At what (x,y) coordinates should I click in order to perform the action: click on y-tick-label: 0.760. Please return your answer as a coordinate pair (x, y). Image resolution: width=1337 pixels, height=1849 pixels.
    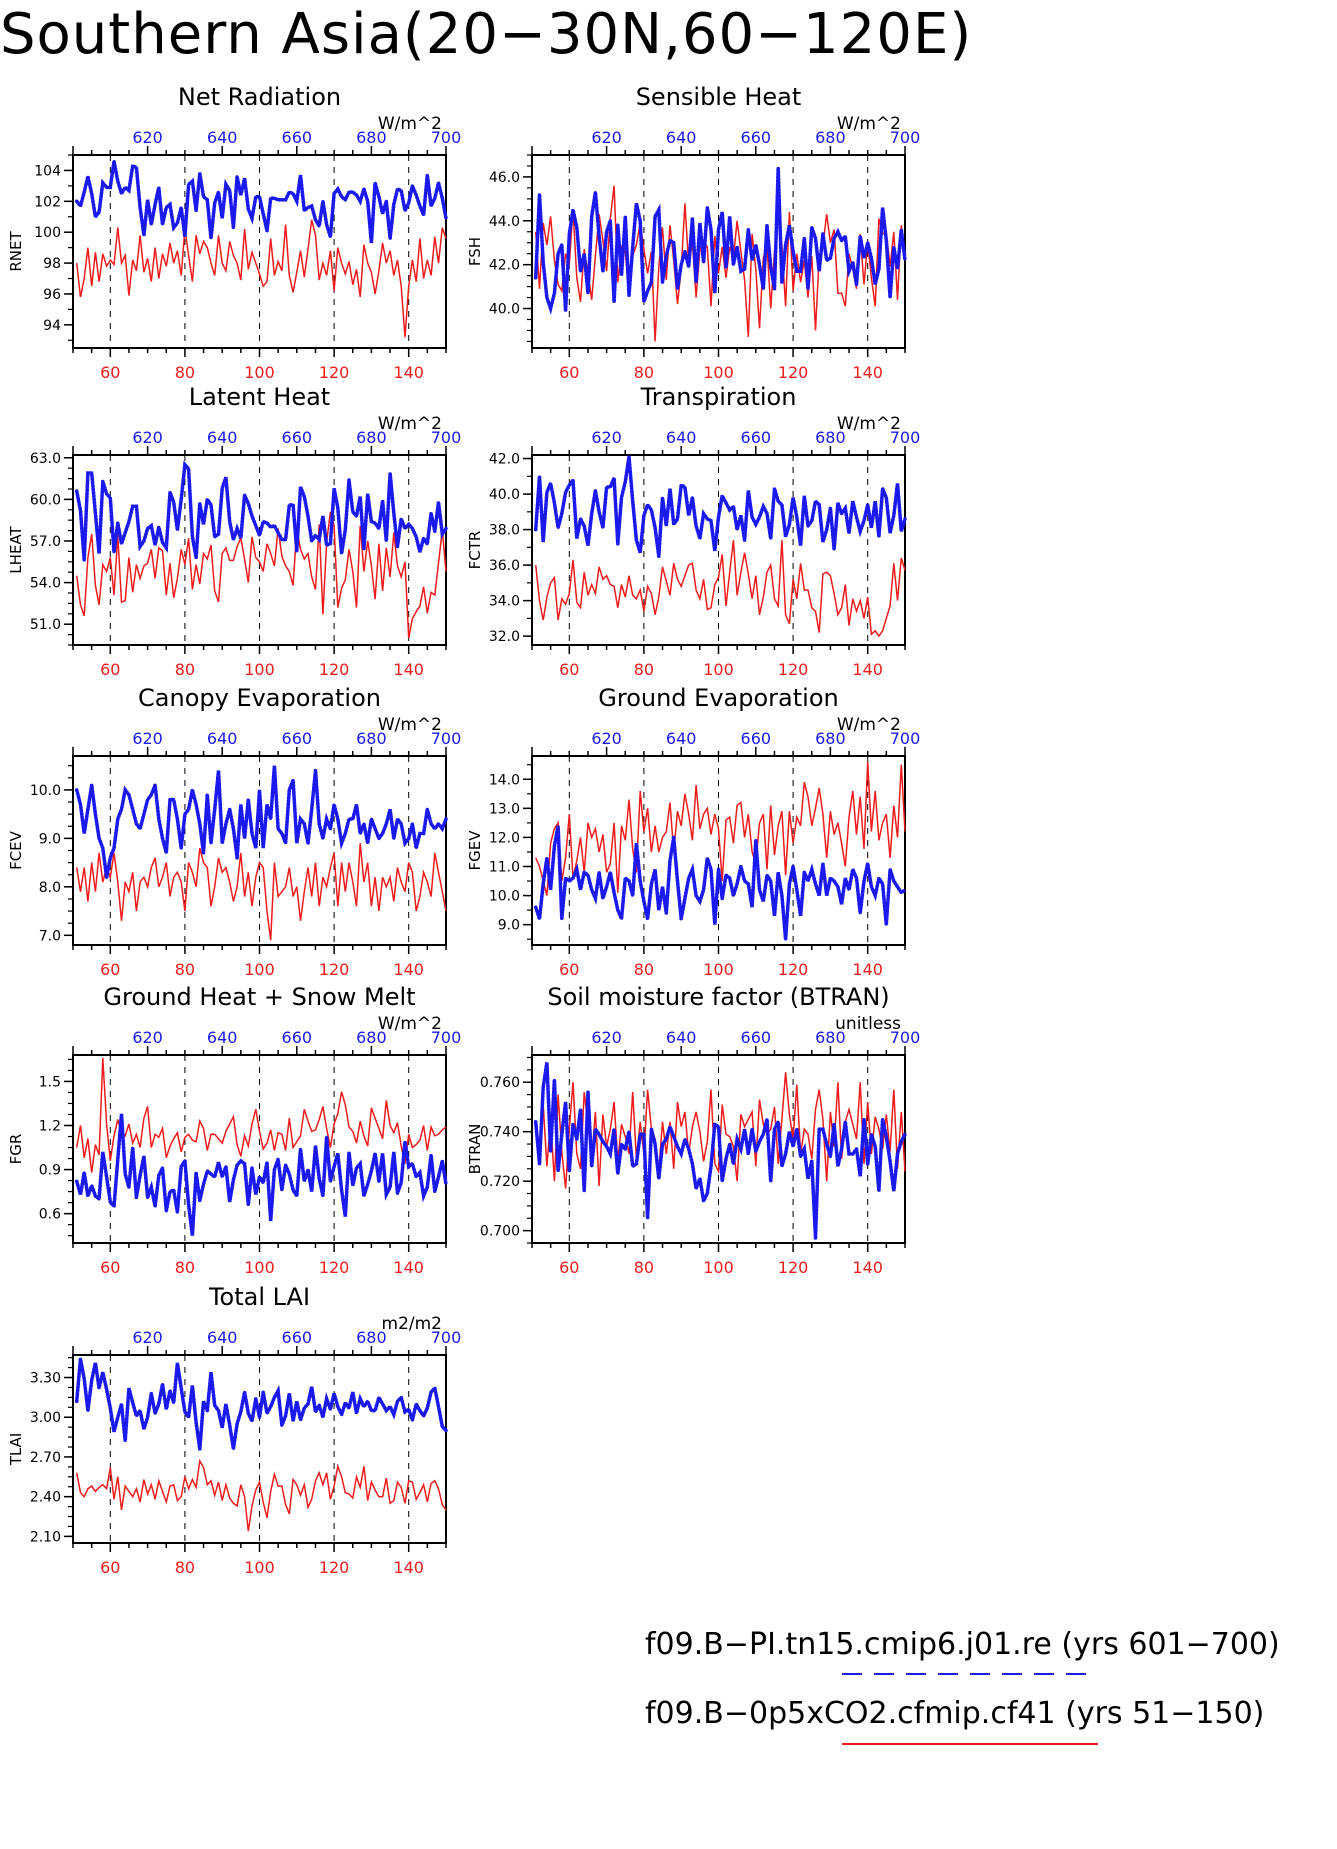
    Looking at the image, I should click on (500, 1083).